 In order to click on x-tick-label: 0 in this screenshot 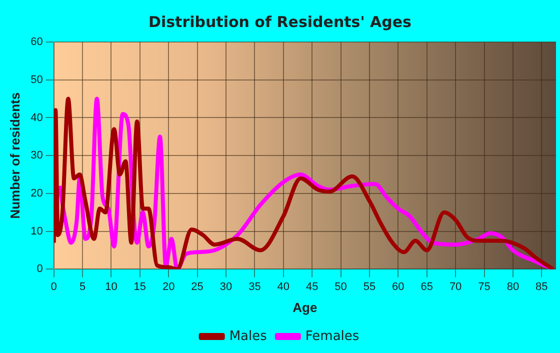, I will do `click(53, 286)`.